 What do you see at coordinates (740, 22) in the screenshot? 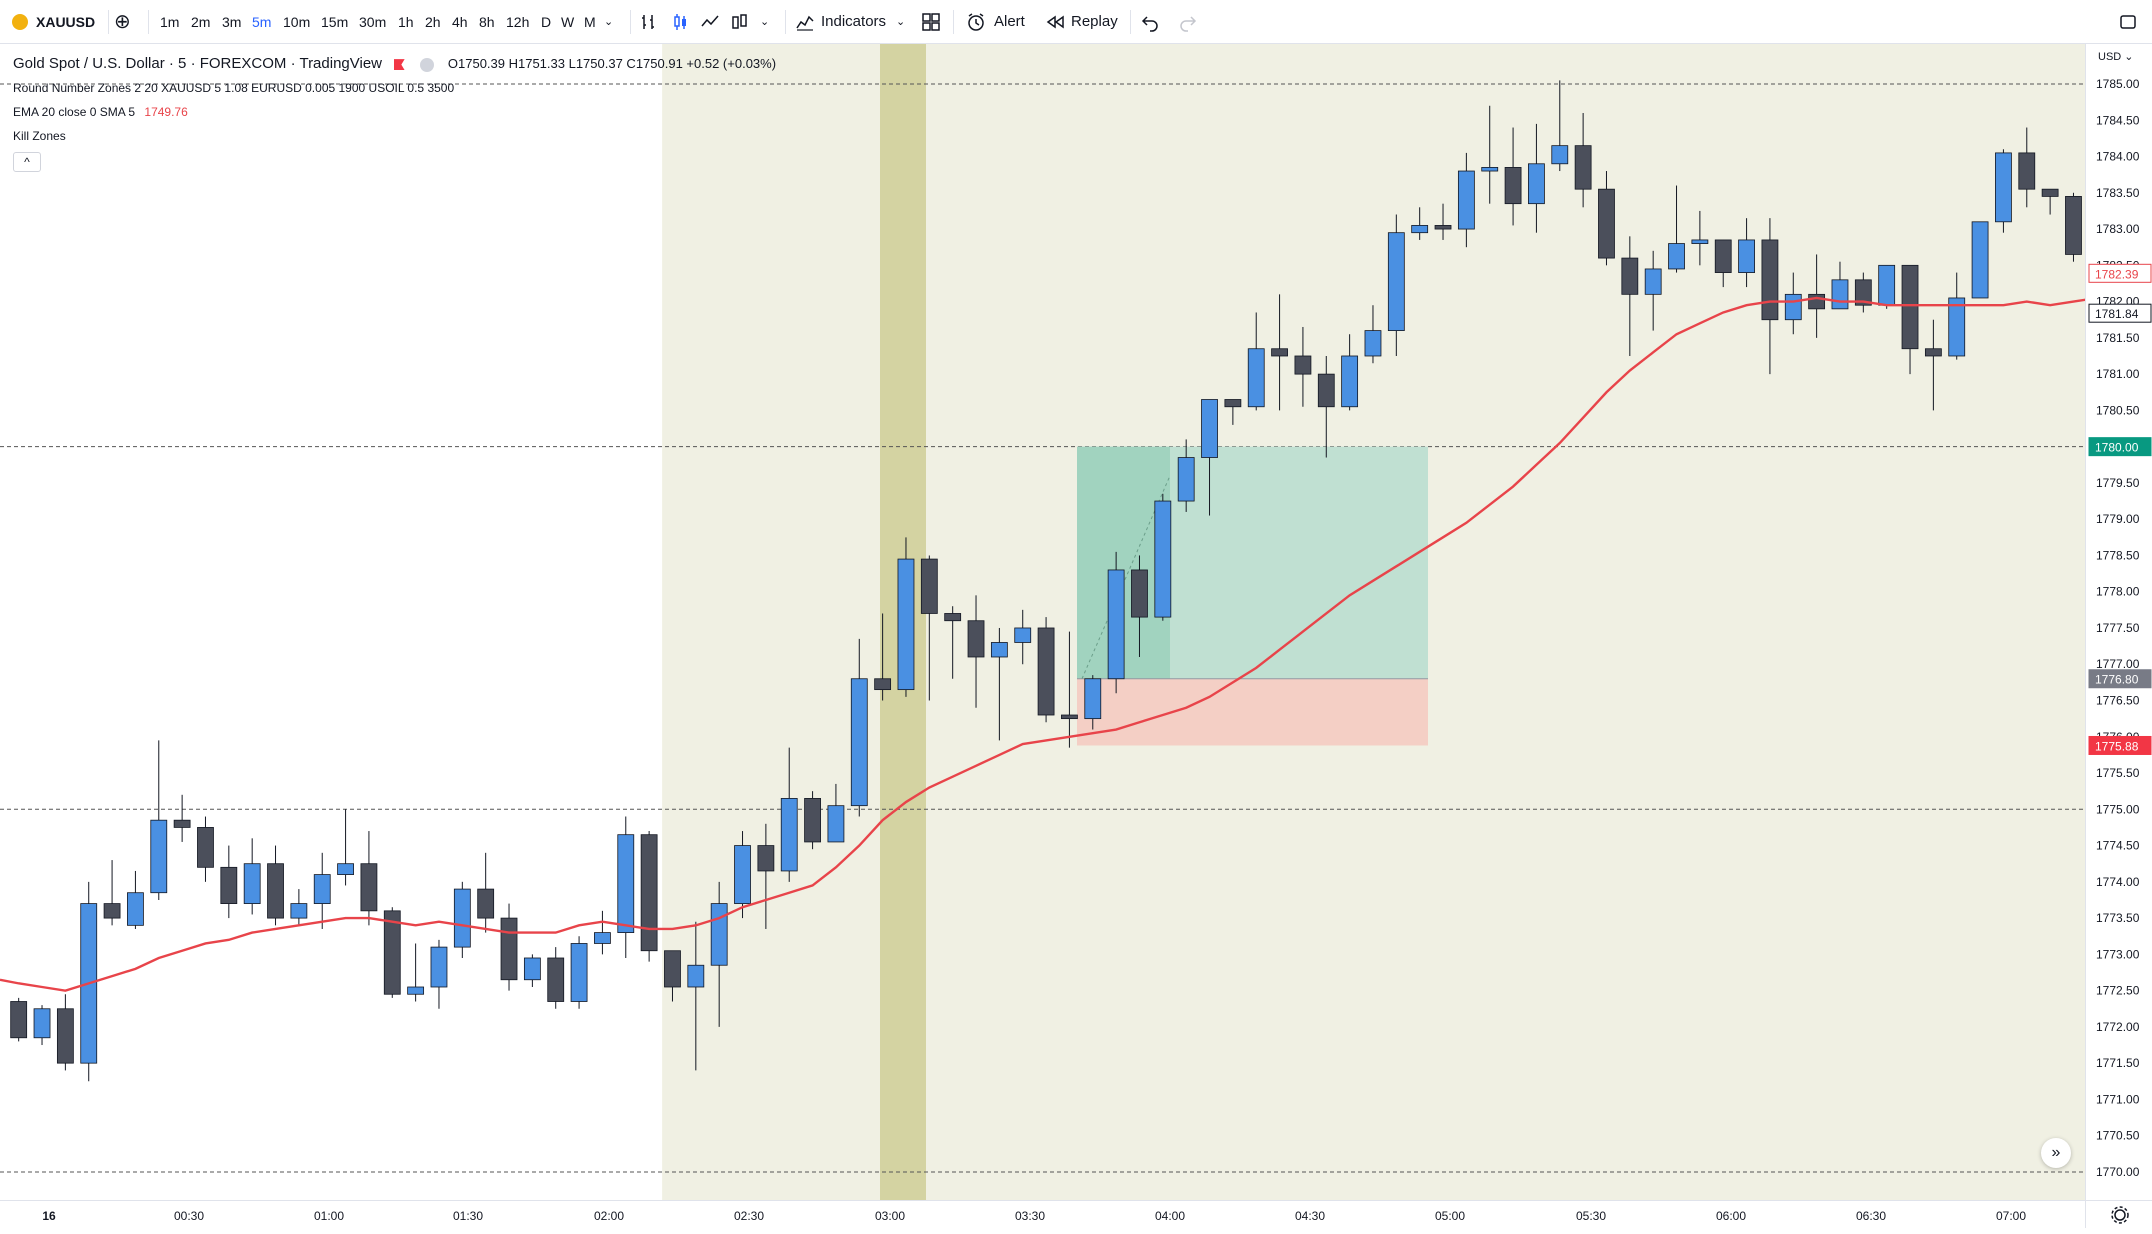
I see `heikin-ashi-type-icon` at bounding box center [740, 22].